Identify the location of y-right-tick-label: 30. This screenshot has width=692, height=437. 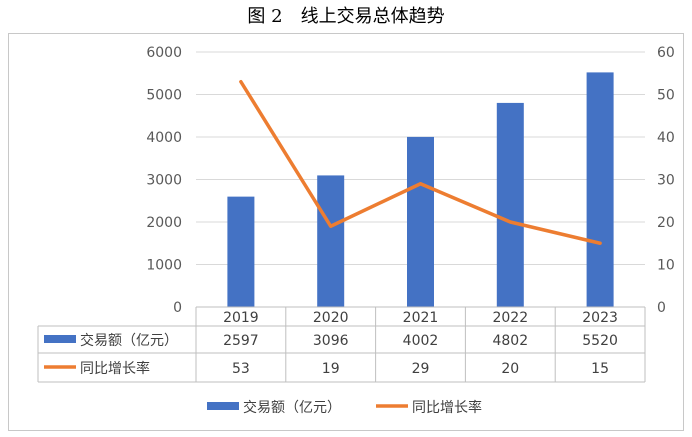
(666, 181).